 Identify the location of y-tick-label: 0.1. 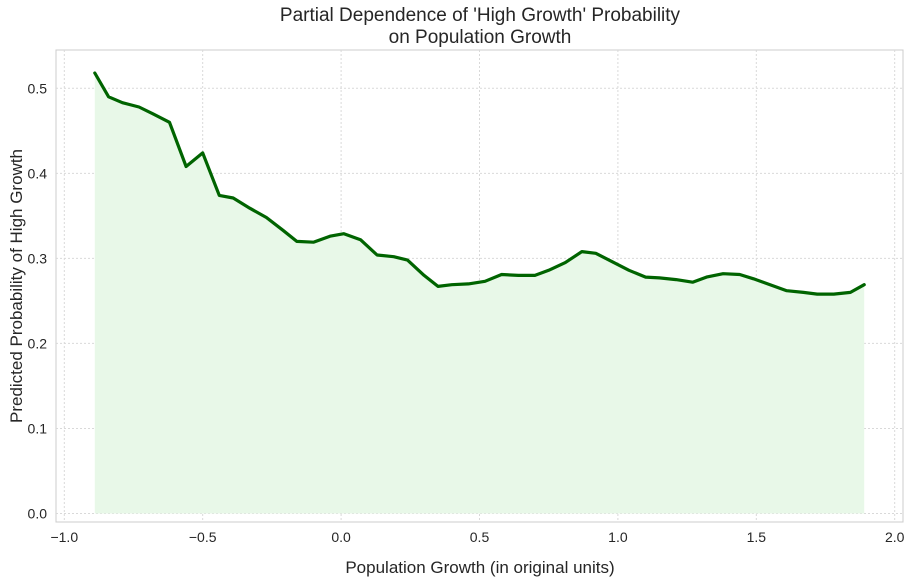
(38, 428).